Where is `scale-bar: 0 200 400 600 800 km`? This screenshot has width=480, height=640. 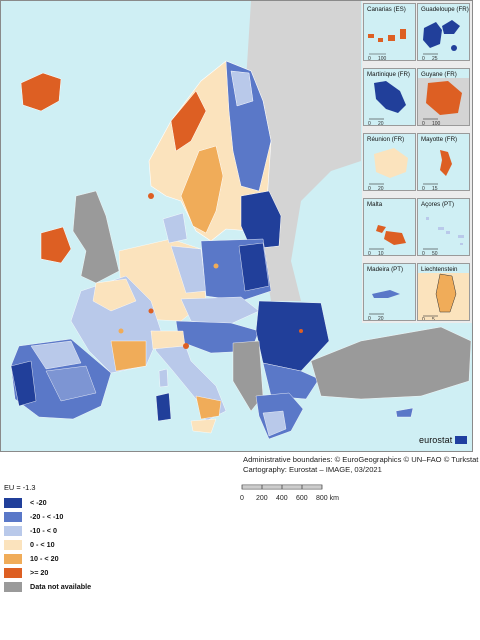 scale-bar: 0 200 400 600 800 km is located at coordinates (300, 497).